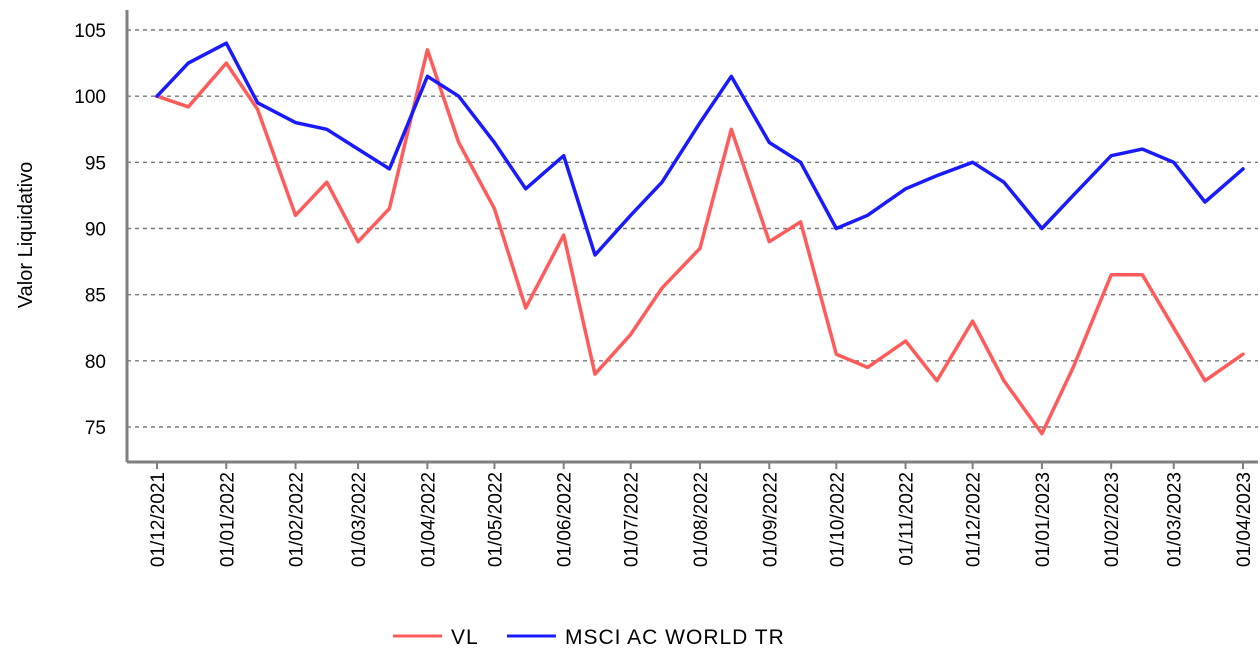  I want to click on x-tick-label: 01/05/2022, so click(495, 519).